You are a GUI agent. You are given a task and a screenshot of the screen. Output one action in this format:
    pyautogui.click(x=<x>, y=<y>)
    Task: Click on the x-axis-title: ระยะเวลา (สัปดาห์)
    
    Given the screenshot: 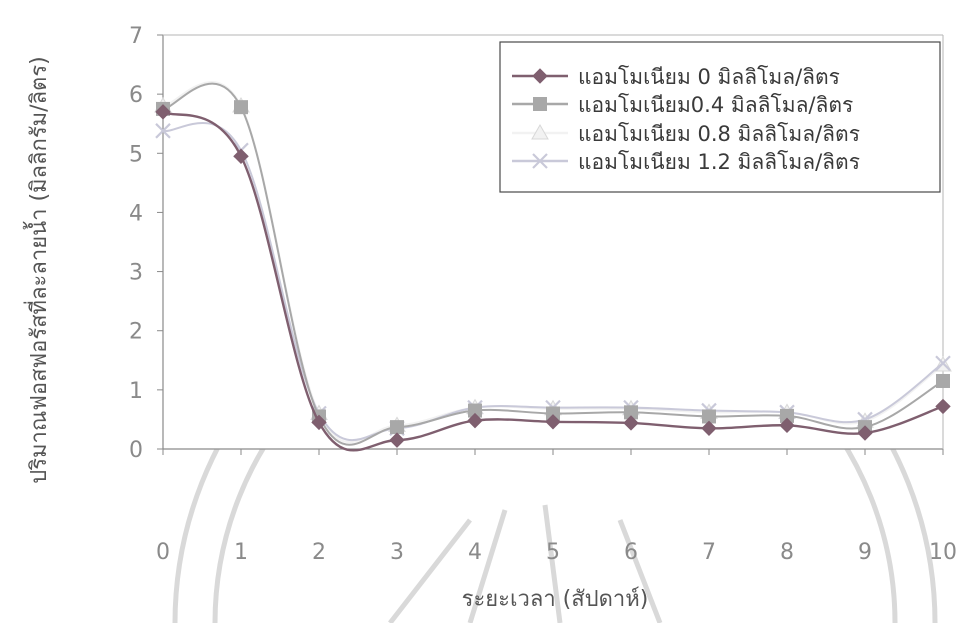 What is the action you would take?
    pyautogui.click(x=555, y=599)
    